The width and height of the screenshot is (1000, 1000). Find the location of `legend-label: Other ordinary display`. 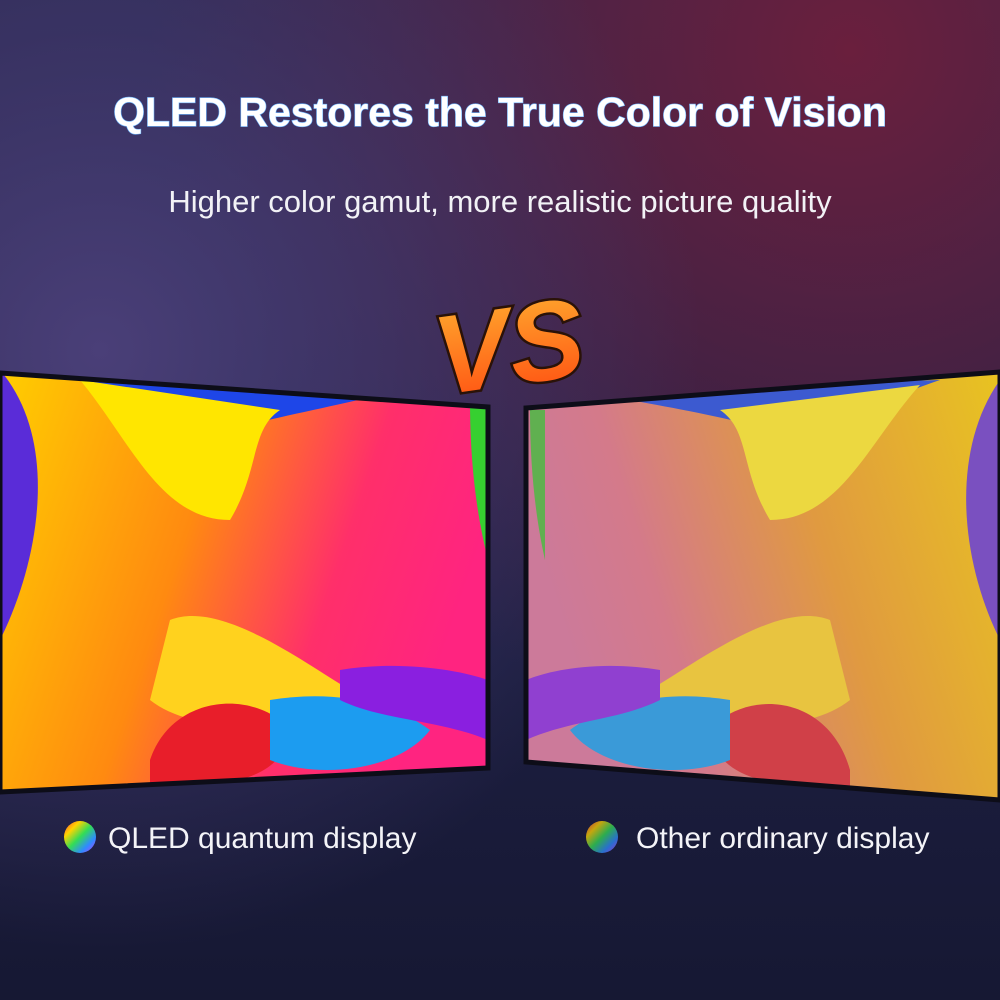

legend-label: Other ordinary display is located at coordinates (782, 838).